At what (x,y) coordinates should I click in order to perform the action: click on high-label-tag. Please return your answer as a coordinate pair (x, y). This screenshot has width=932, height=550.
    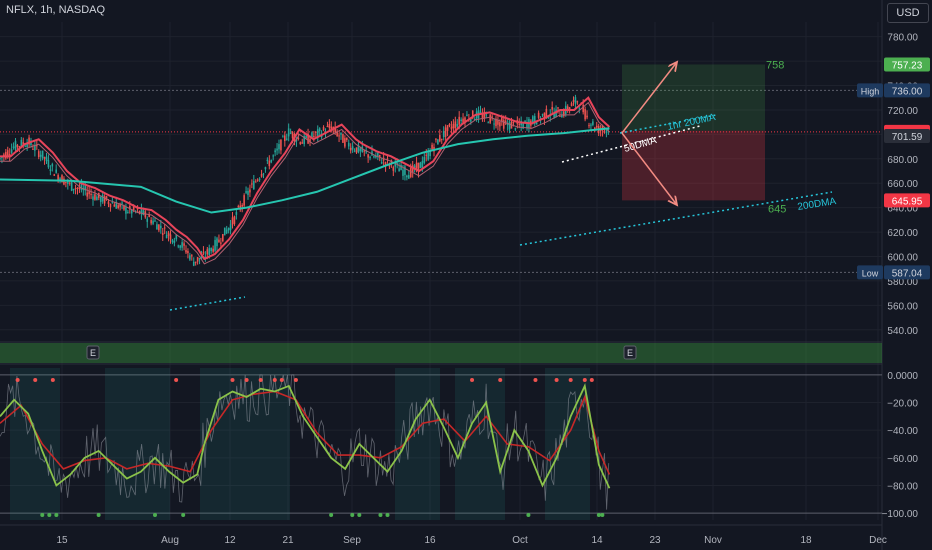
    Looking at the image, I should click on (870, 90).